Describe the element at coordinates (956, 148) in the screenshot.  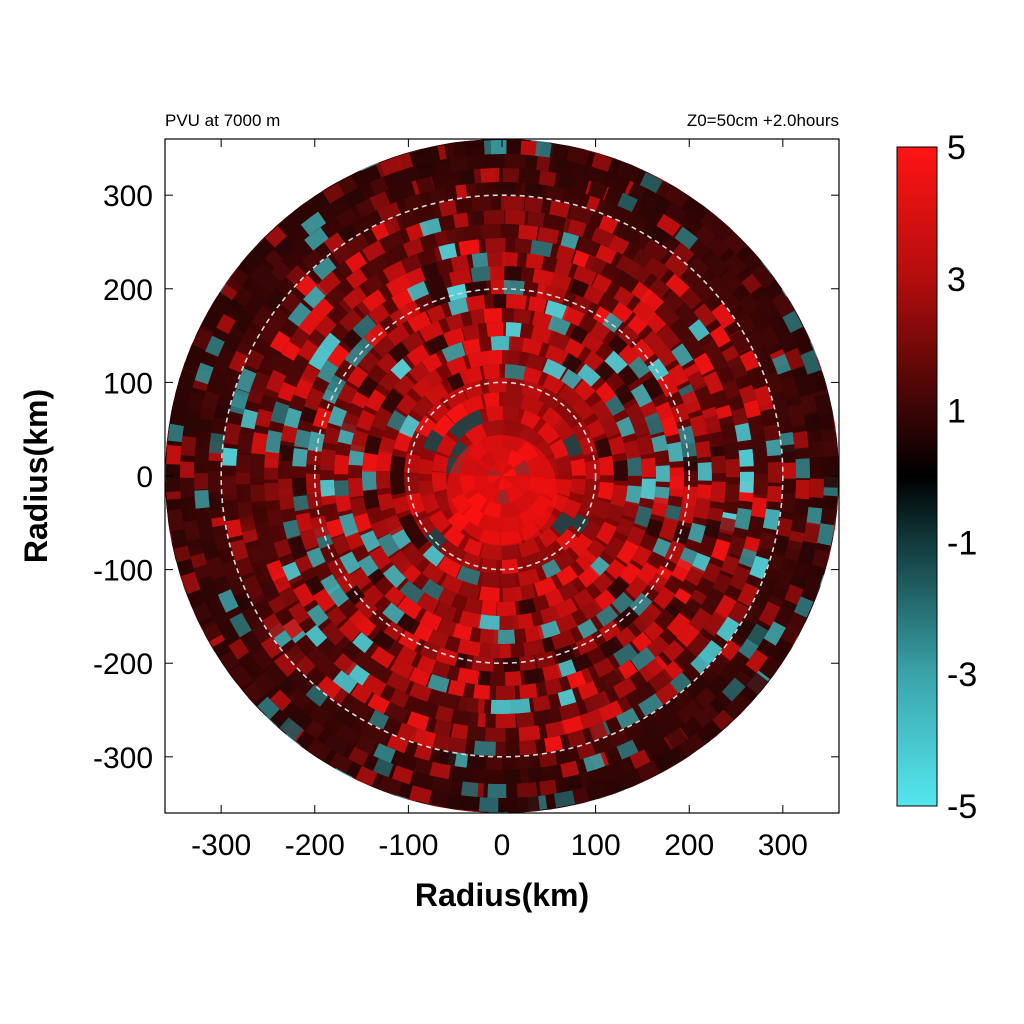
I see `colorbar-tick-label: 5` at that location.